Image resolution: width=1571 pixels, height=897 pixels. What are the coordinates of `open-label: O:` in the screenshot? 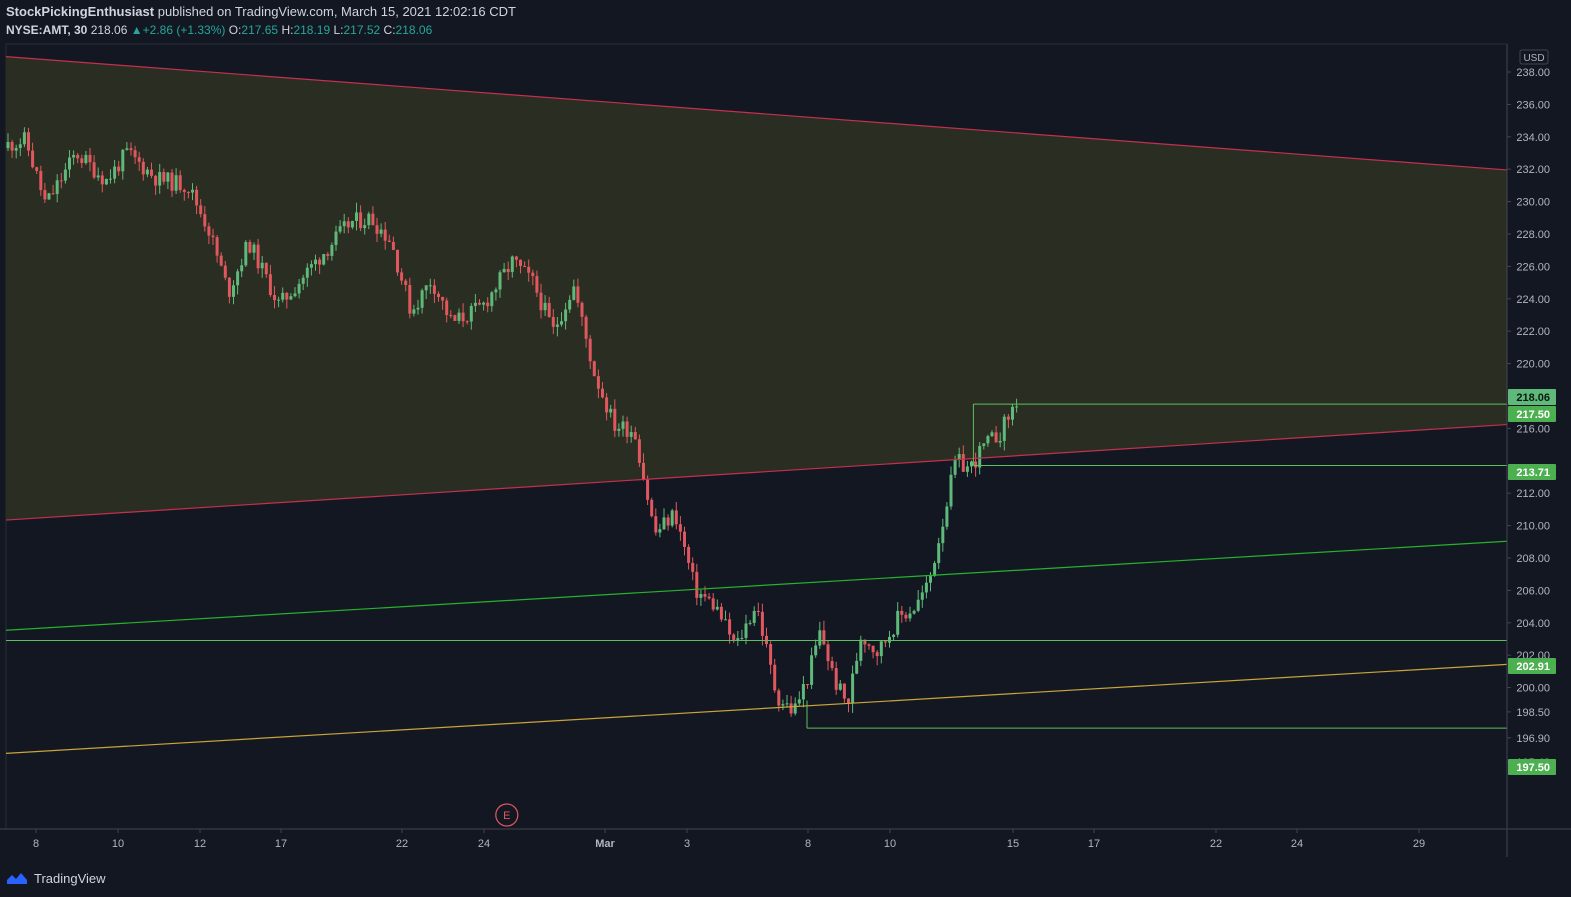 It's located at (235, 30).